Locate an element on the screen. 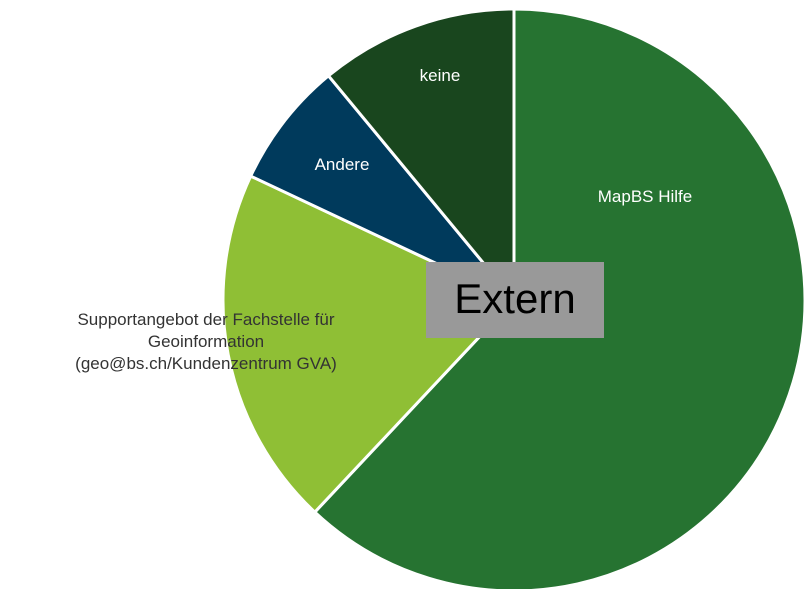 The image size is (809, 589). annotation-box is located at coordinates (515, 300).